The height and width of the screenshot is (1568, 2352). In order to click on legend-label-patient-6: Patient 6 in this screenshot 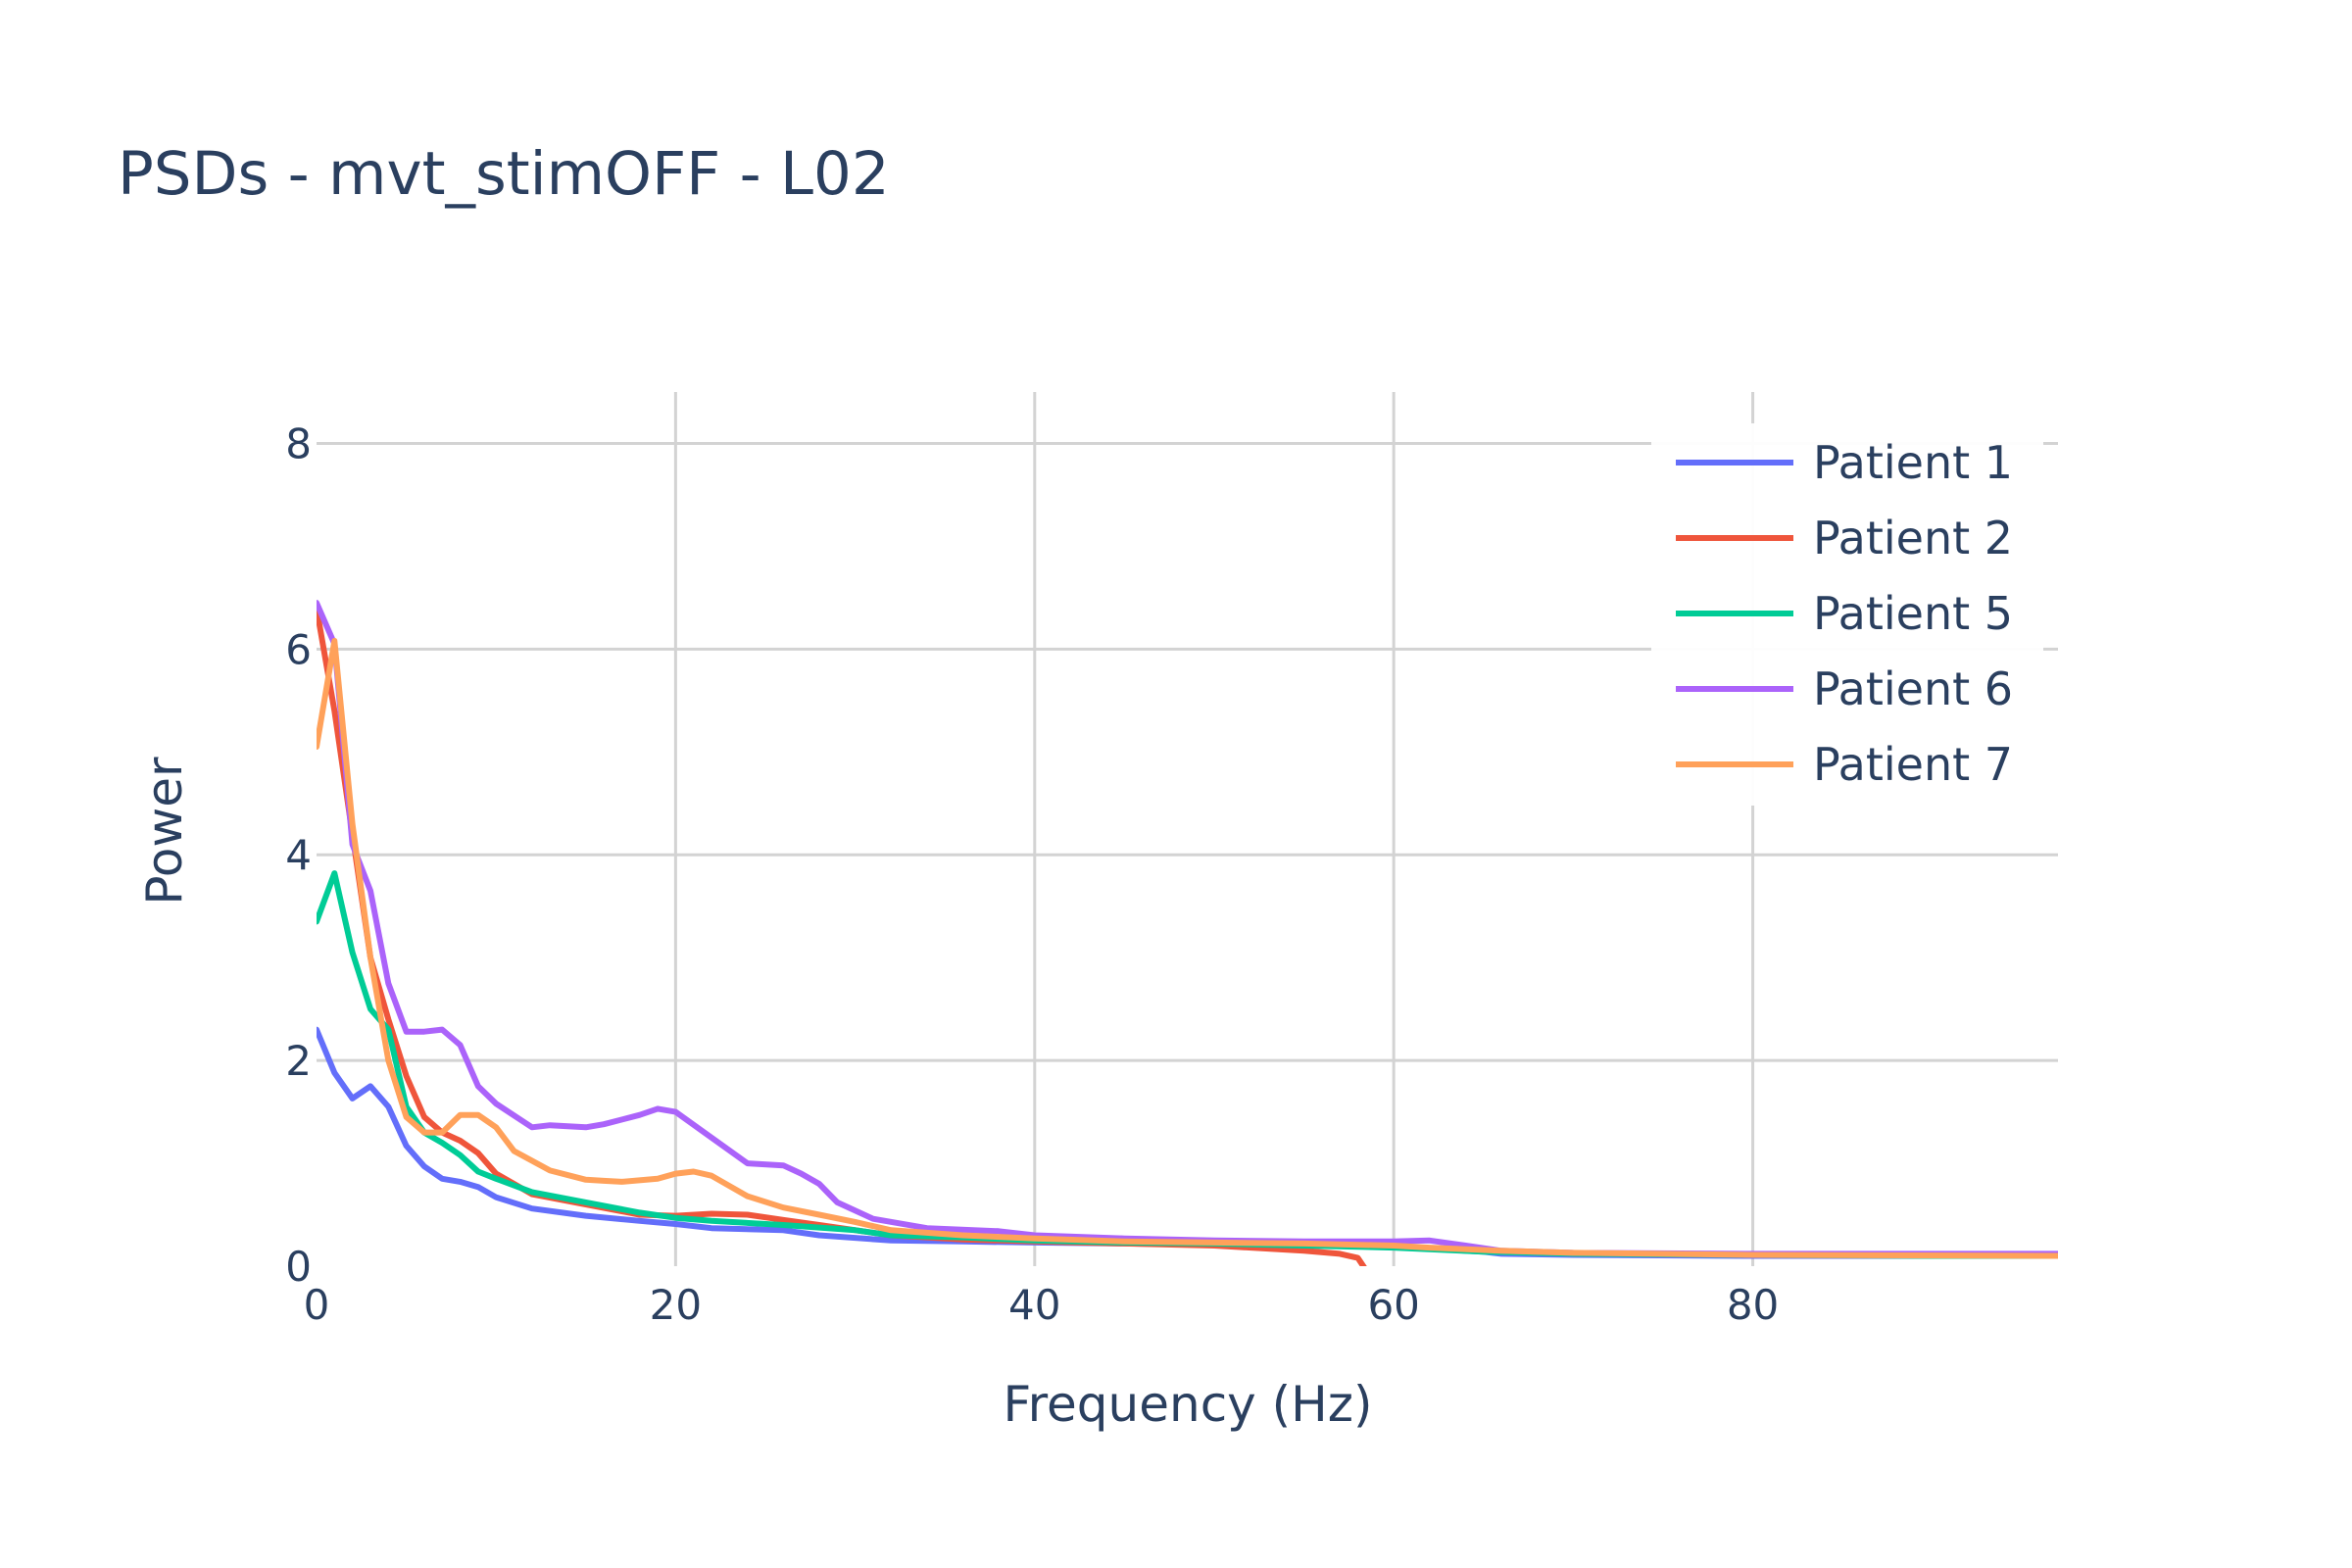, I will do `click(1913, 688)`.